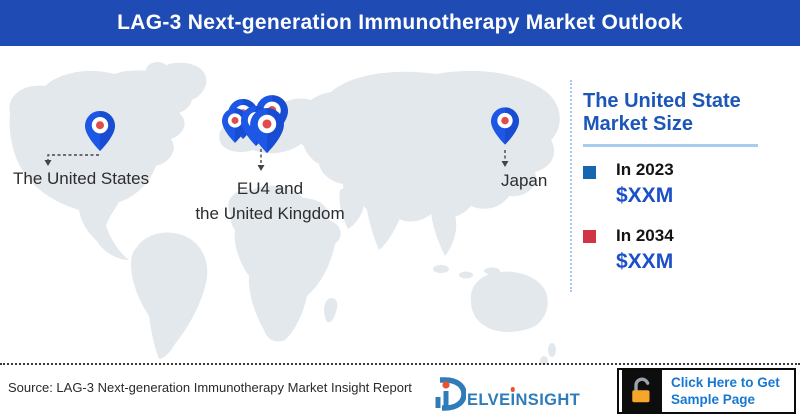  Describe the element at coordinates (645, 235) in the screenshot. I see `period-2034: In 2034` at that location.